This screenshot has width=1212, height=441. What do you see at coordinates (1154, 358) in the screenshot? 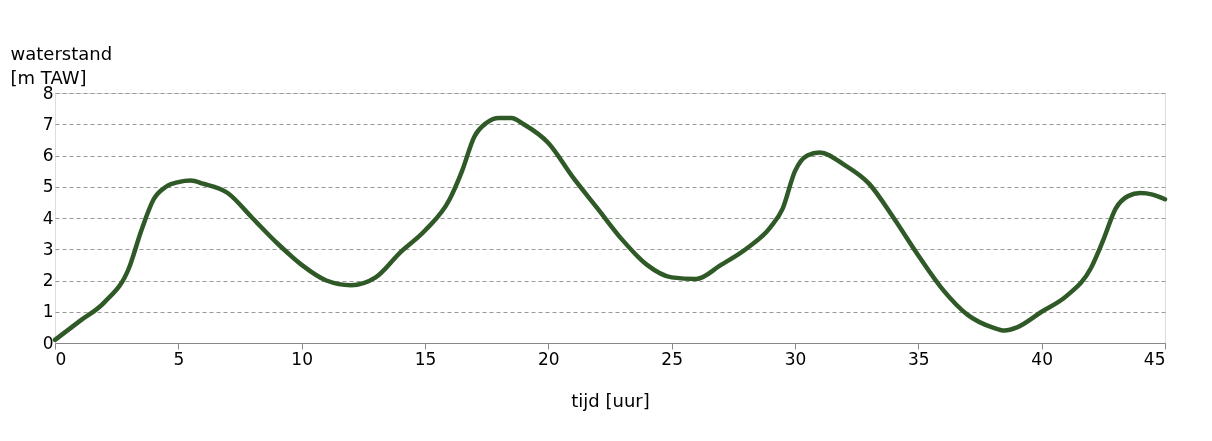
I see `x-tick-label: 45` at bounding box center [1154, 358].